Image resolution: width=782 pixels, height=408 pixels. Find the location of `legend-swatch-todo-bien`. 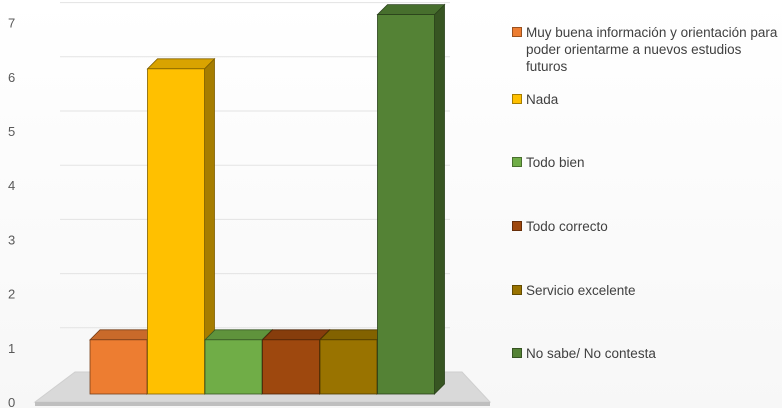

legend-swatch-todo-bien is located at coordinates (517, 162).